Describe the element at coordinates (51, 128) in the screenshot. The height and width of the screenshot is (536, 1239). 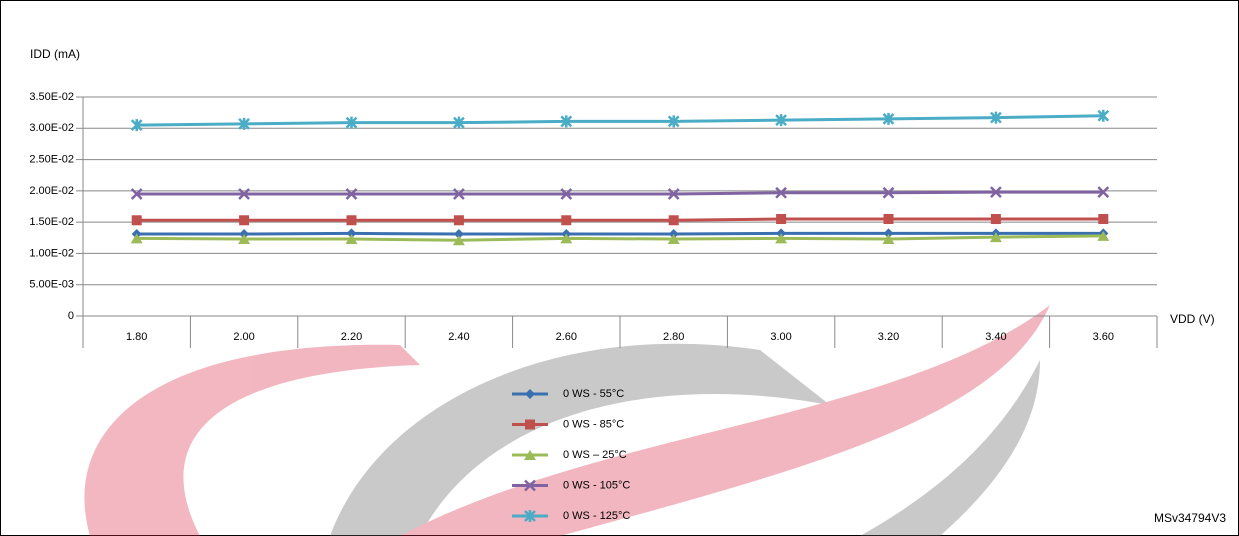
I see `y-tick-label: 3.00E-02` at that location.